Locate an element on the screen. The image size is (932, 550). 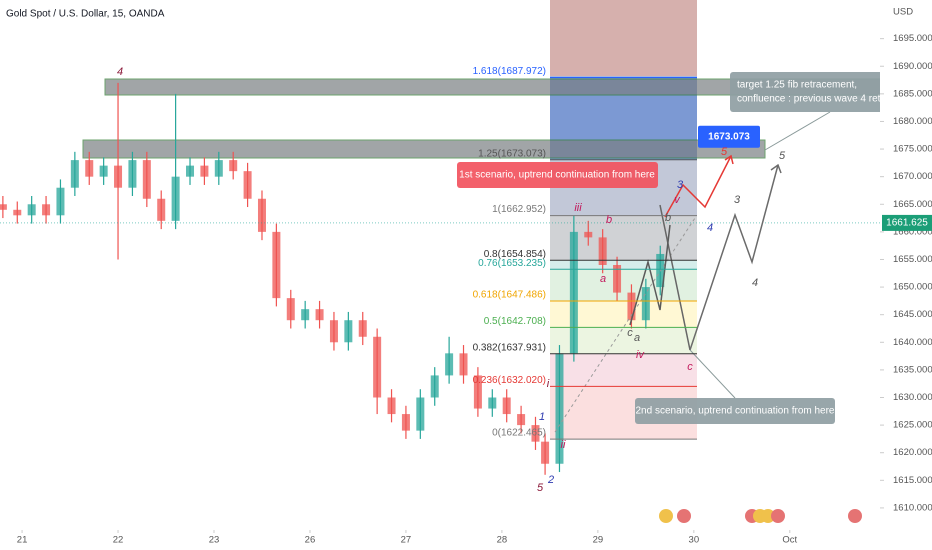
callout-line is located at coordinates (712, 374).